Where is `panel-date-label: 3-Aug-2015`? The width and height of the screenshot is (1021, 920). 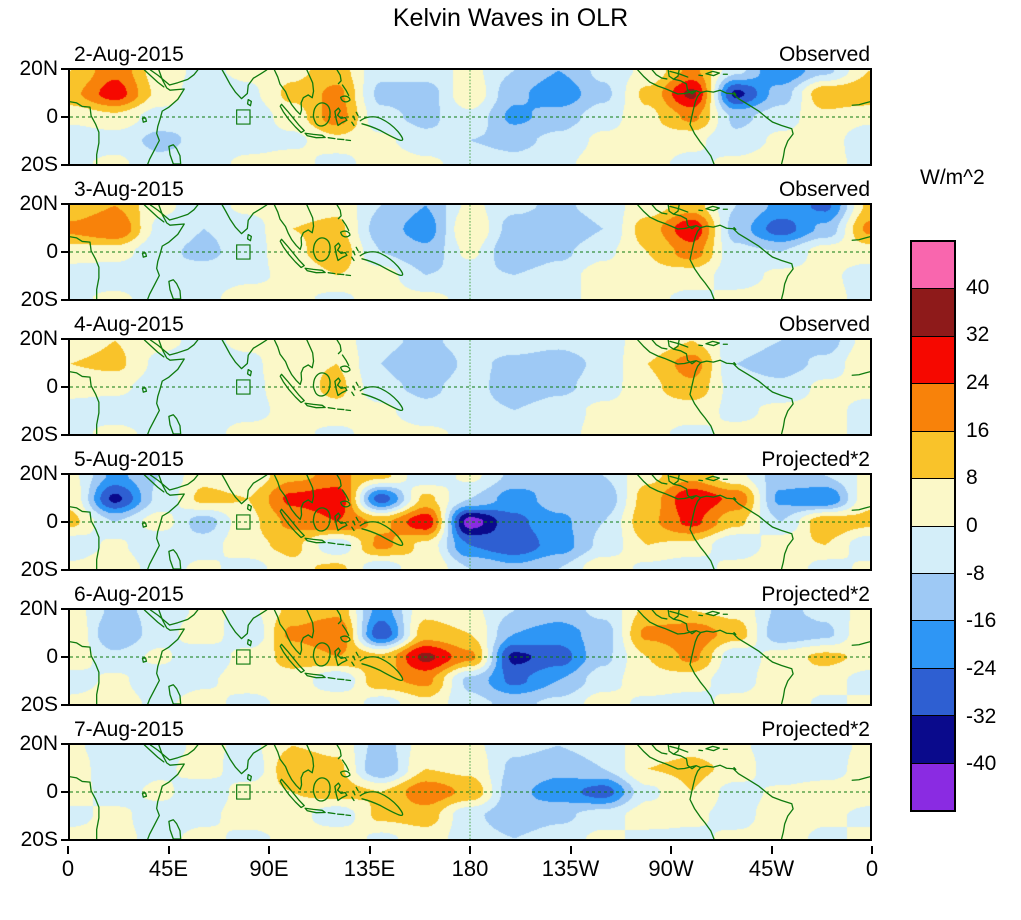 panel-date-label: 3-Aug-2015 is located at coordinates (129, 189).